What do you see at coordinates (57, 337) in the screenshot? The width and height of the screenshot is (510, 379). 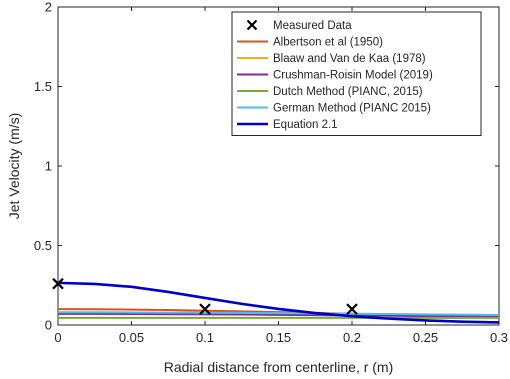 I see `x-tick-label: 0` at bounding box center [57, 337].